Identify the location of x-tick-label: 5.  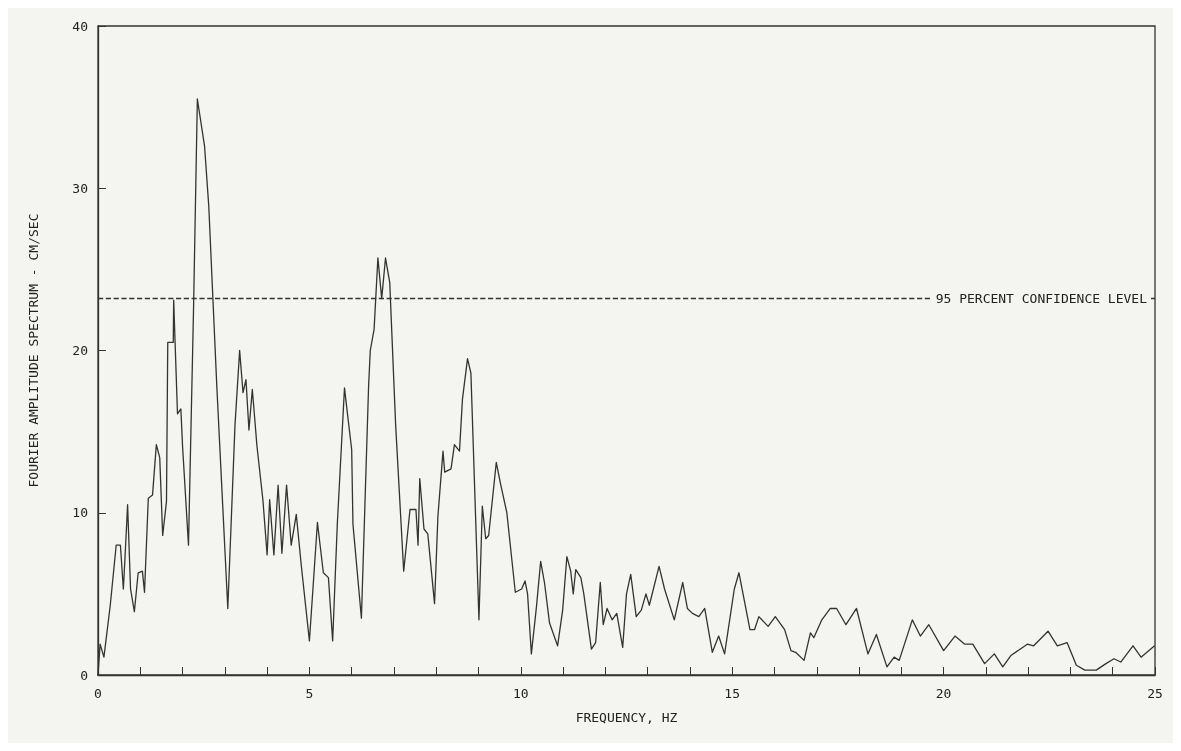
(309, 693).